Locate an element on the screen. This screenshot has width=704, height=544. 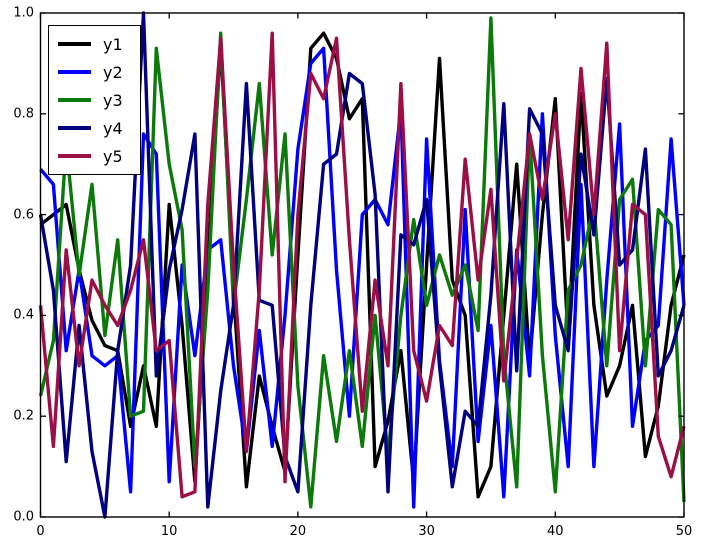
y-tick-label-0.0: 0.0 is located at coordinates (23, 517).